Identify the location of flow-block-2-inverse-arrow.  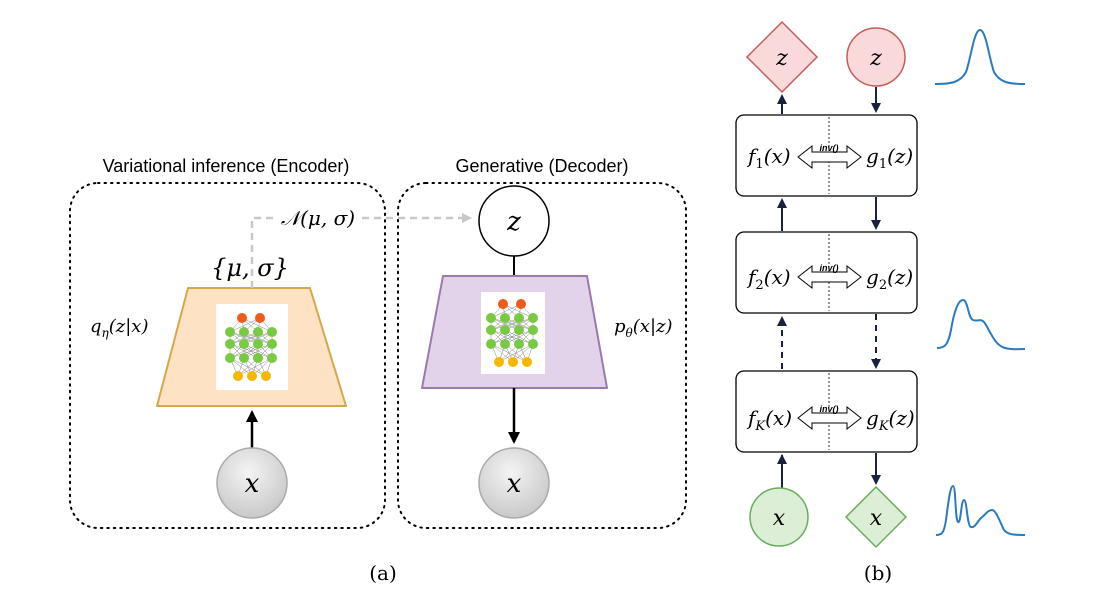
(829, 277).